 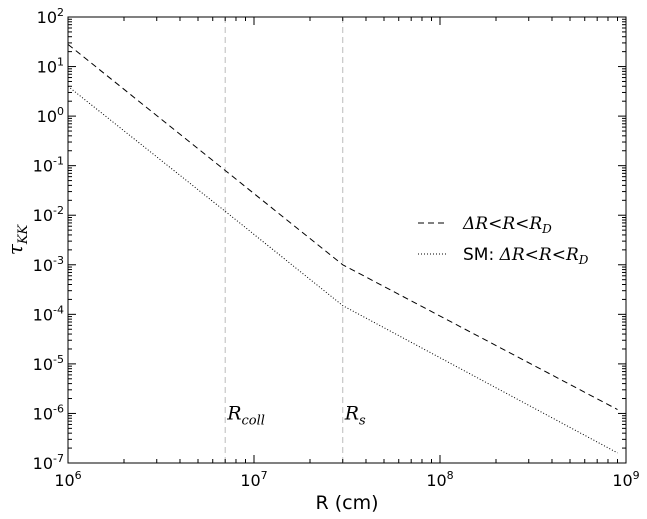 What do you see at coordinates (253, 479) in the screenshot?
I see `x-tick-label: 10⁷` at bounding box center [253, 479].